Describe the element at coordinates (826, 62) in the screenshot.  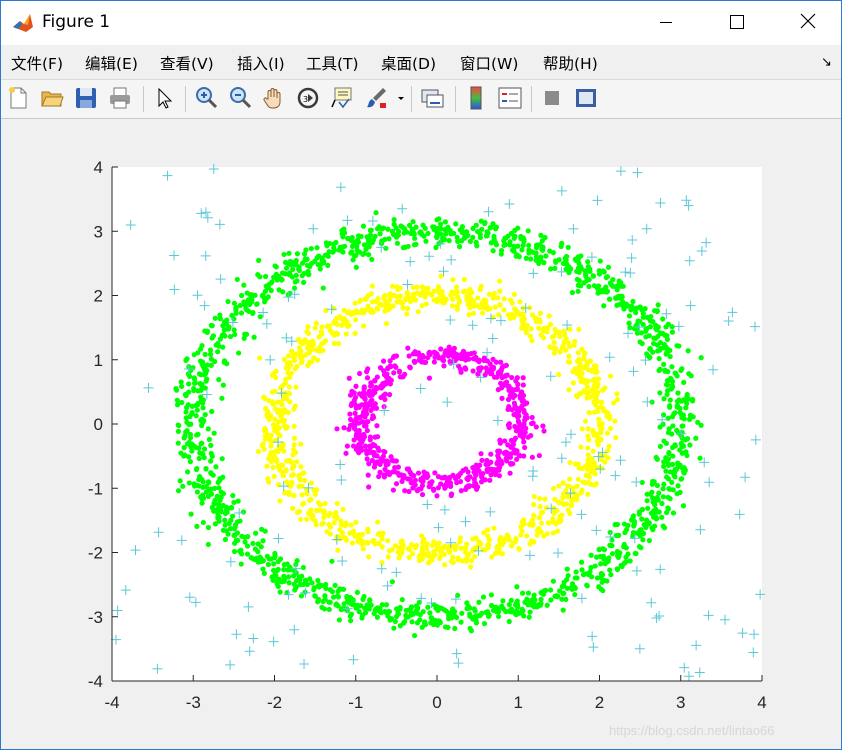
I see `dock-arrow-icon: ↘` at that location.